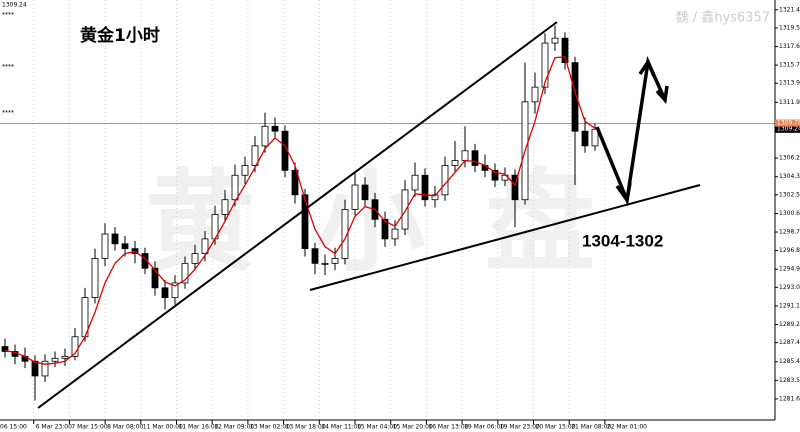 The image size is (800, 432). Describe the element at coordinates (631, 131) in the screenshot. I see `projection-path` at that location.